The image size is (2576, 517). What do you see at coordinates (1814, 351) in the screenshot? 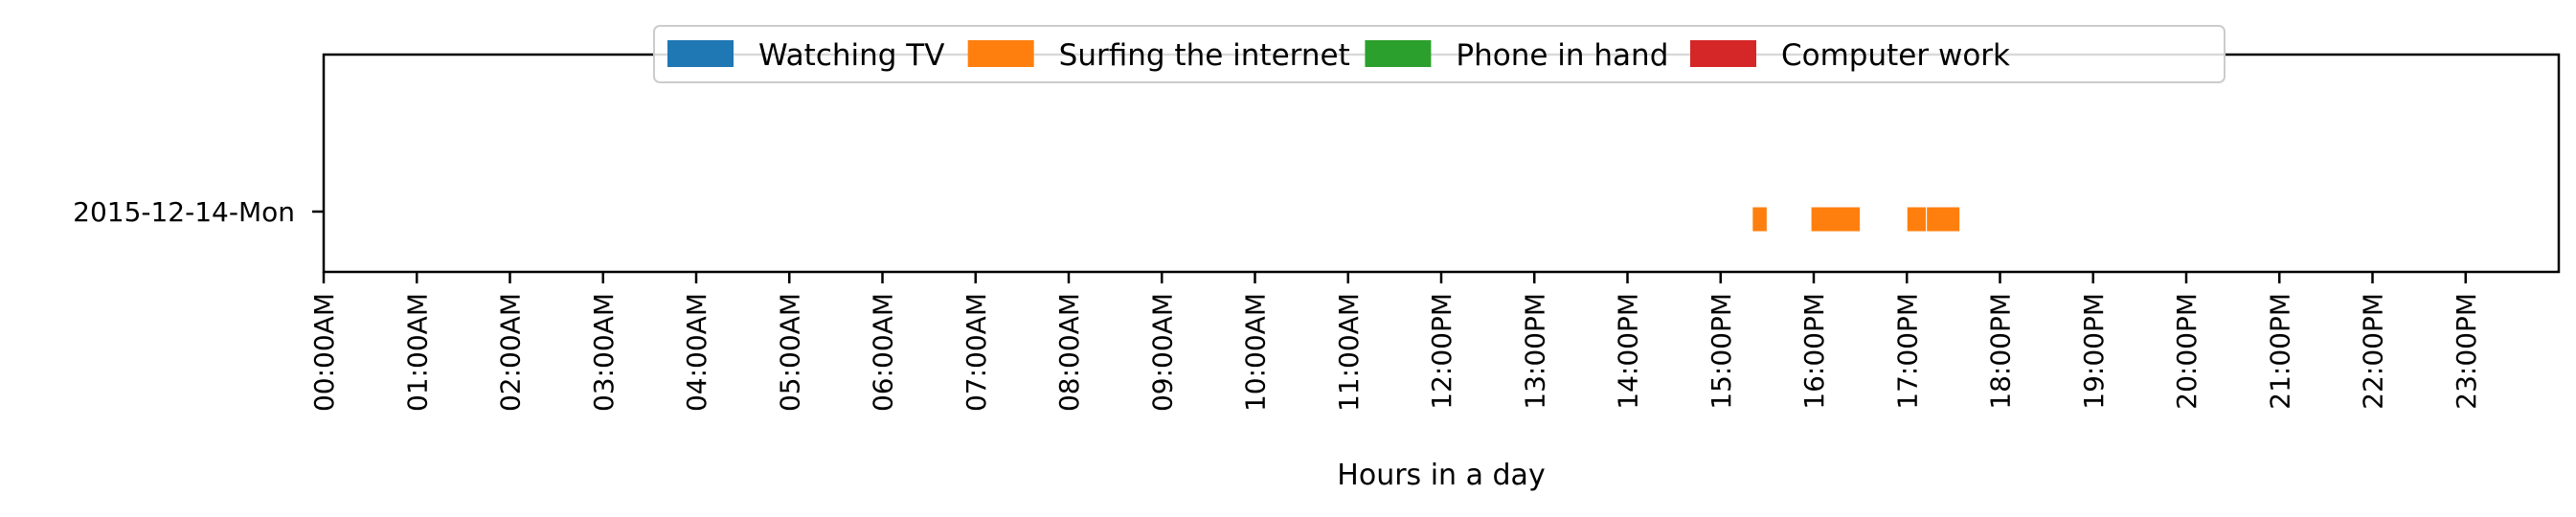
I see `x-tick-label: 16:00PM` at bounding box center [1814, 351].